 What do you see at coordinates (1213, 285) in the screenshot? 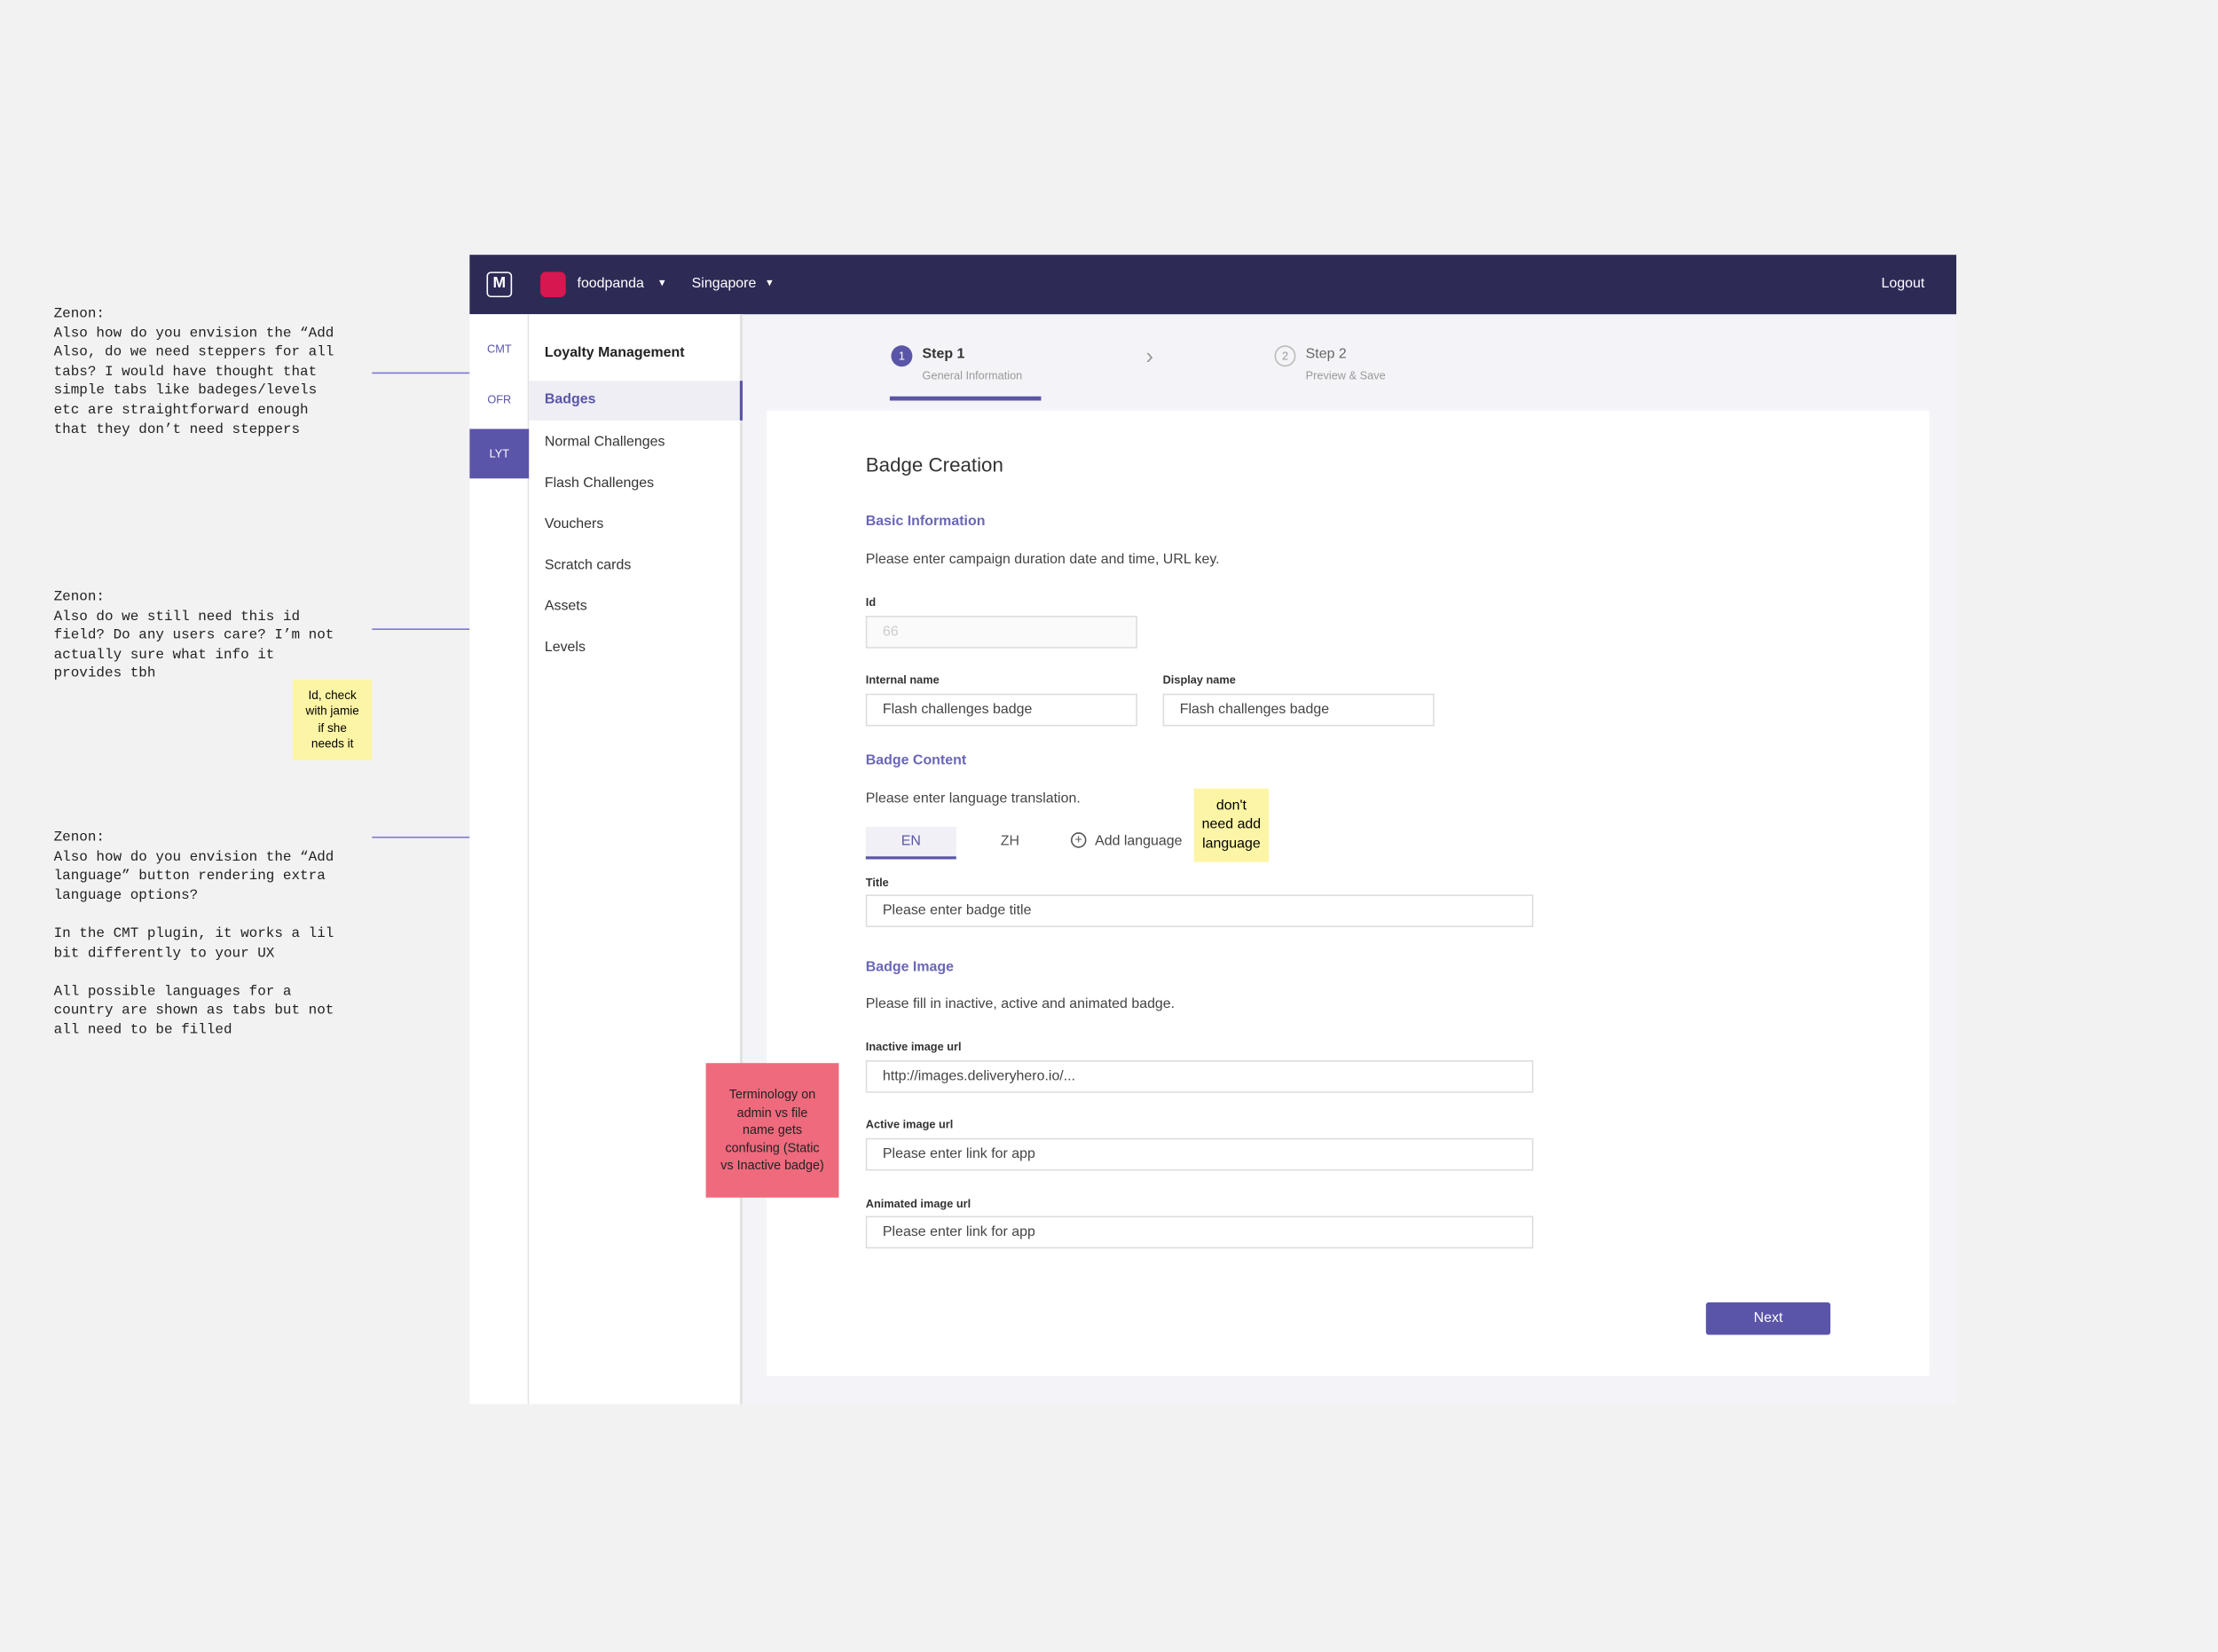
I see `top-bar: M foodpanda ▾ Singapore ▾ Logout` at bounding box center [1213, 285].